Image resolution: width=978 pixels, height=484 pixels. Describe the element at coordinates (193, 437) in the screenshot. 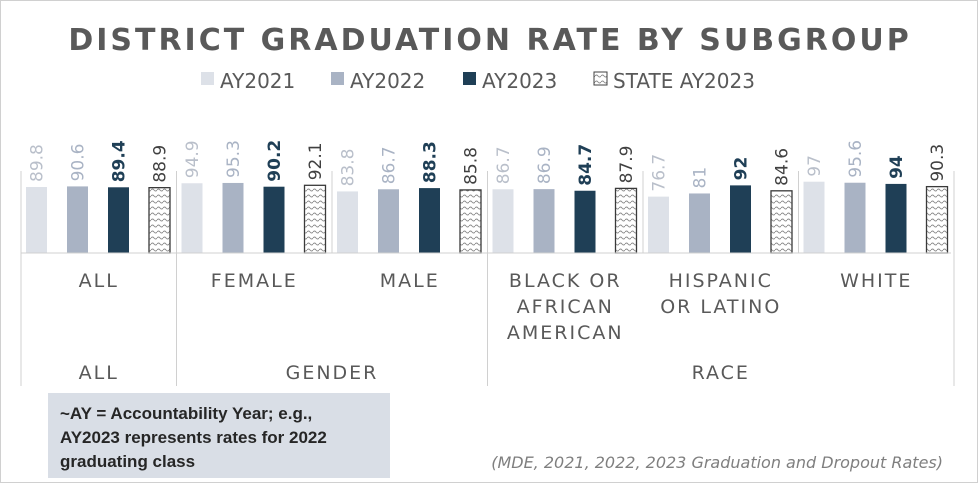

I see `note-line: AY2023 represents rates for 2022` at that location.